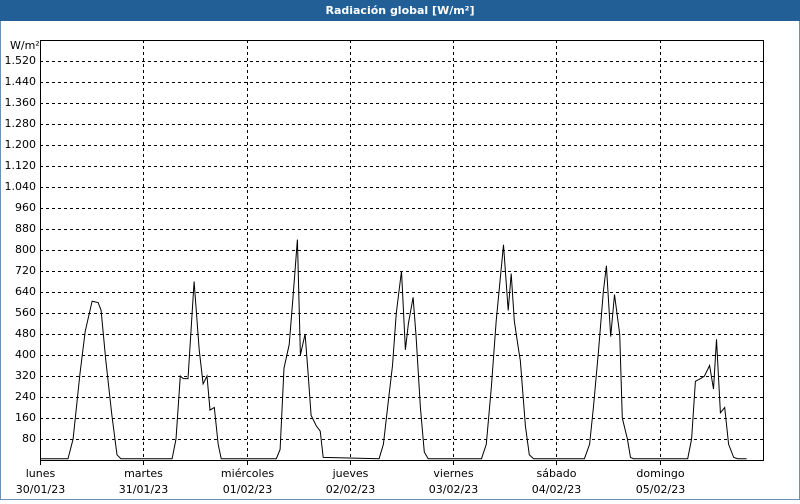  What do you see at coordinates (556, 489) in the screenshot?
I see `x-tick-date: 04/02/23` at bounding box center [556, 489].